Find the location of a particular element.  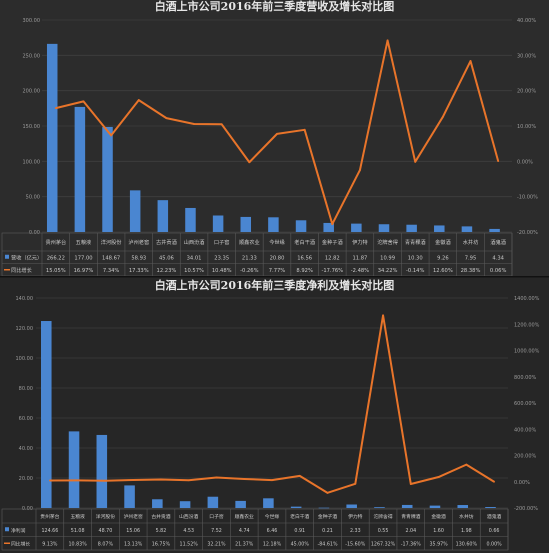

line-data-label: 1267.32% is located at coordinates (383, 544).